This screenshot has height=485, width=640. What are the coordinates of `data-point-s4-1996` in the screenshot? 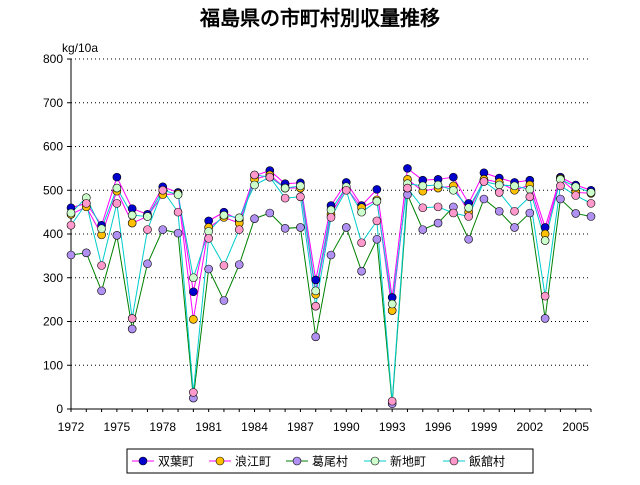 It's located at (438, 185).